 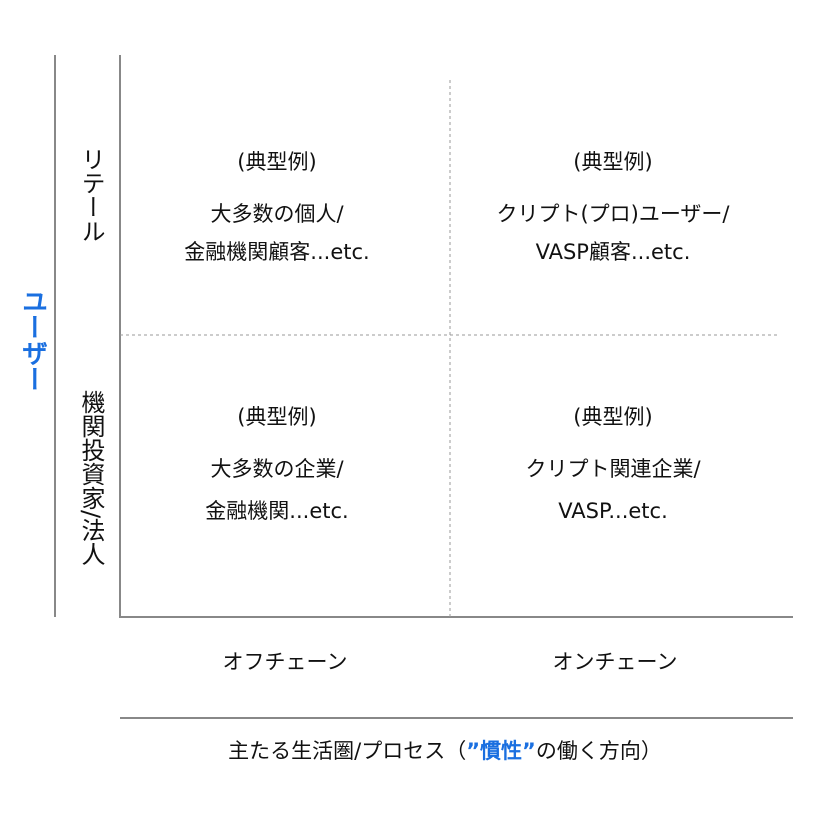 I want to click on cell-text: 大多数の個人/, so click(x=277, y=214).